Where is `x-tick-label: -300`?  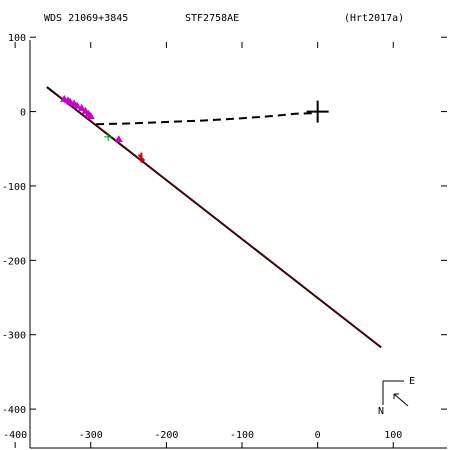
x-tick-label: -300 is located at coordinates (91, 435).